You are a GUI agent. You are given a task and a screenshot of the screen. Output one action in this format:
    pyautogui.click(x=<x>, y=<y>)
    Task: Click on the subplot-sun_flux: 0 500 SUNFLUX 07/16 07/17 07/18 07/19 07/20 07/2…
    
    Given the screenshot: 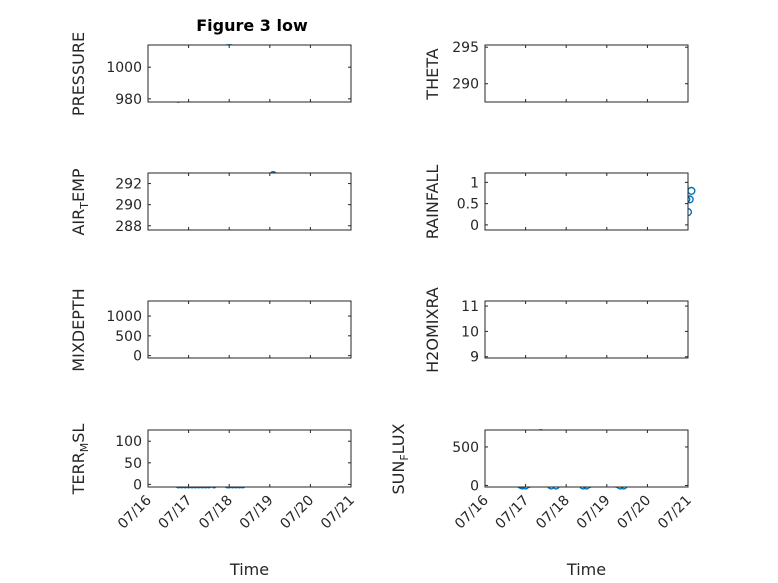 What is the action you would take?
    pyautogui.click(x=542, y=501)
    